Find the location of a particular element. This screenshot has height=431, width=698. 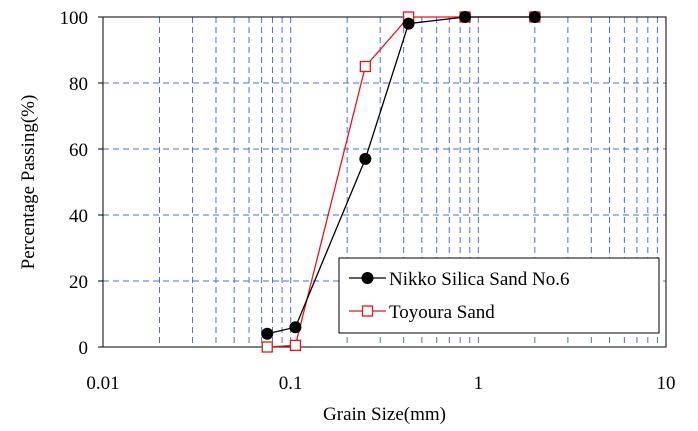

y-tick-label: 80 is located at coordinates (78, 84).